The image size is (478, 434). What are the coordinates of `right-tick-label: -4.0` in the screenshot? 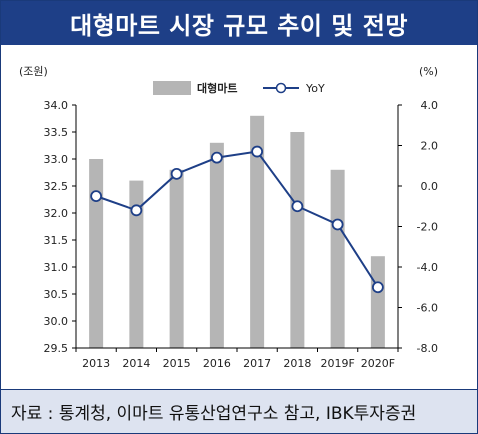 It's located at (427, 267).